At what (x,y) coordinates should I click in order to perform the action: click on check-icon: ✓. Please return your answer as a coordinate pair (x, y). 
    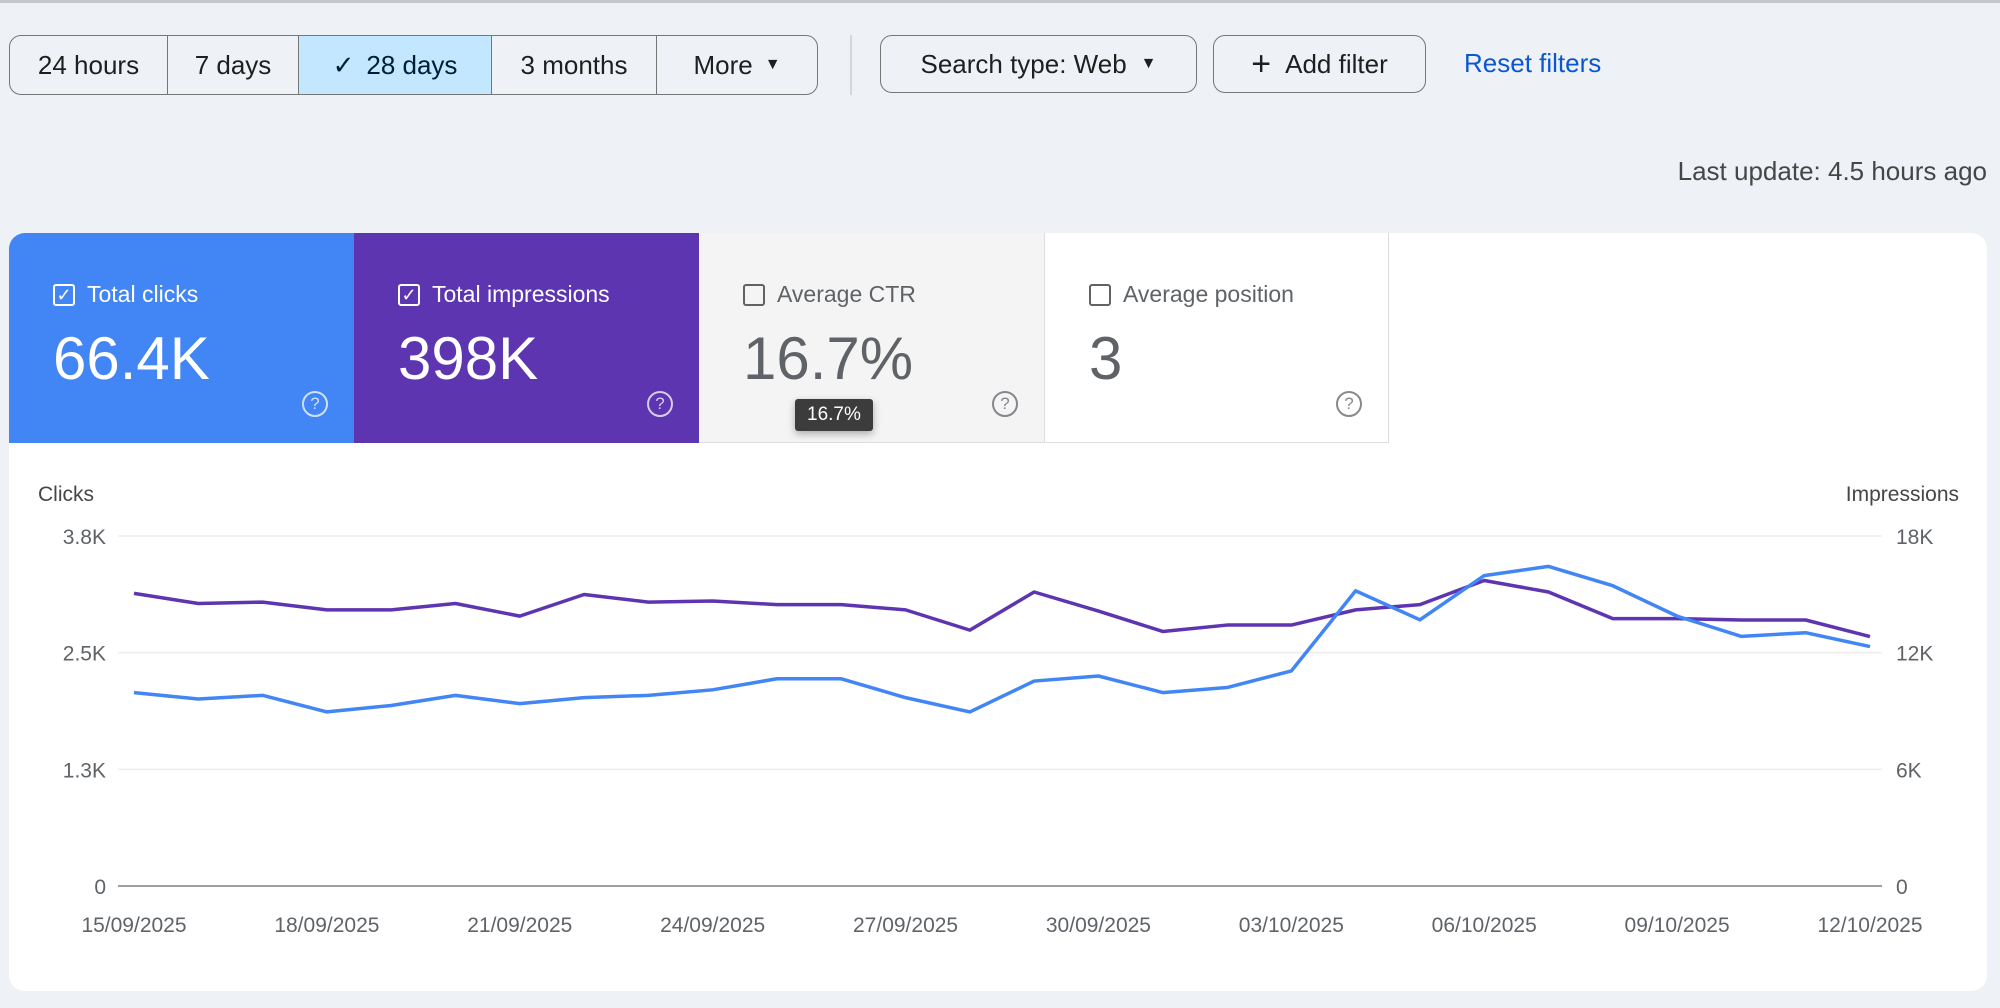
    Looking at the image, I should click on (343, 64).